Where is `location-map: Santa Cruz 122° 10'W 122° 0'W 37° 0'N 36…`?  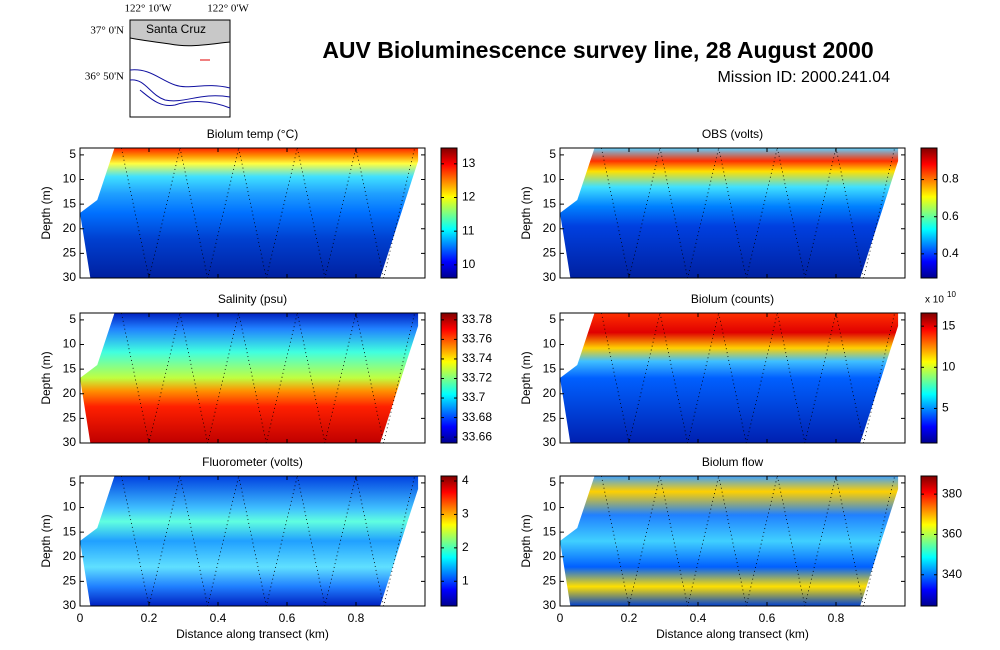
location-map: Santa Cruz 122° 10'W 122° 0'W 37° 0'N 36… is located at coordinates (167, 60).